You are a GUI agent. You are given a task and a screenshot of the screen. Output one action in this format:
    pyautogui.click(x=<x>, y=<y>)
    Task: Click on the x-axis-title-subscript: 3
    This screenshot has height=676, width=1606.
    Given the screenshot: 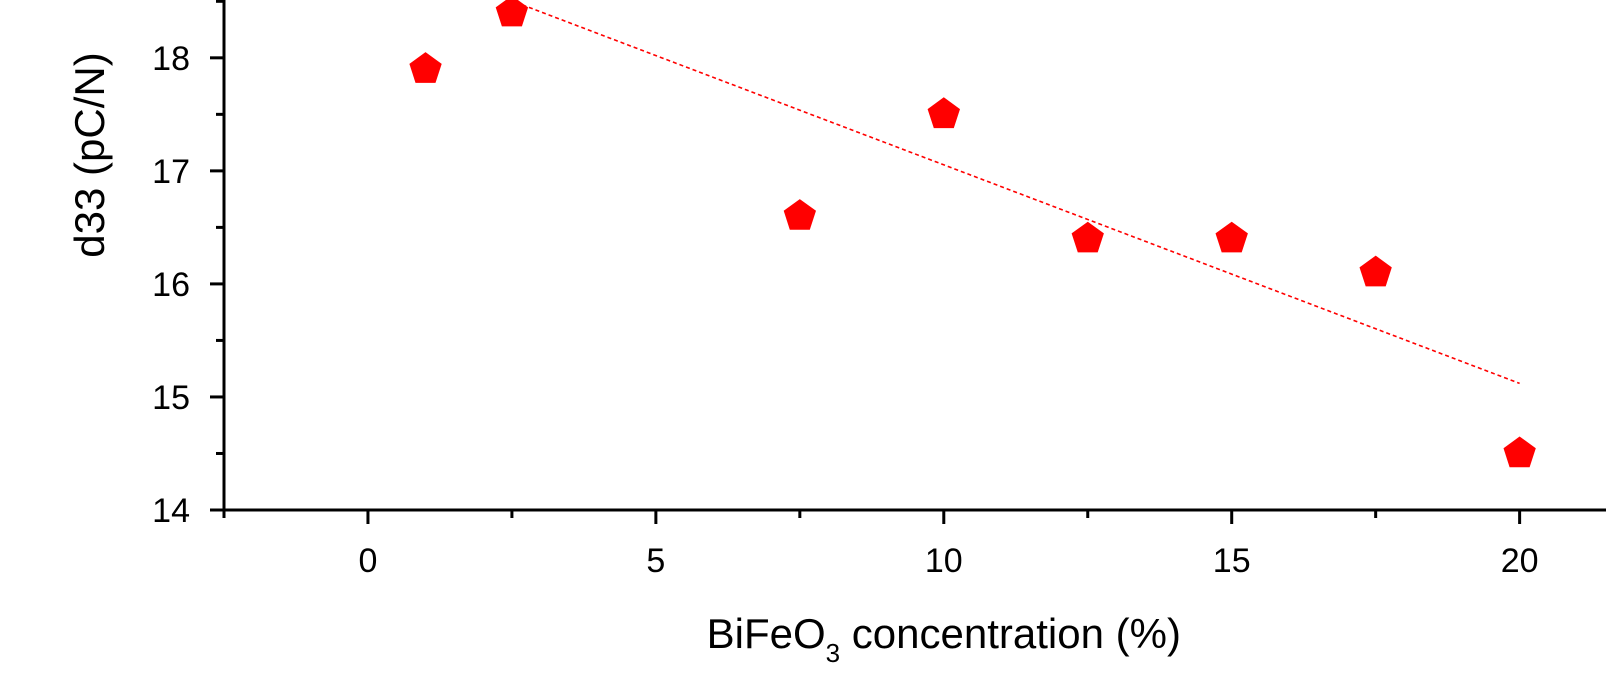 What is the action you would take?
    pyautogui.click(x=833, y=653)
    